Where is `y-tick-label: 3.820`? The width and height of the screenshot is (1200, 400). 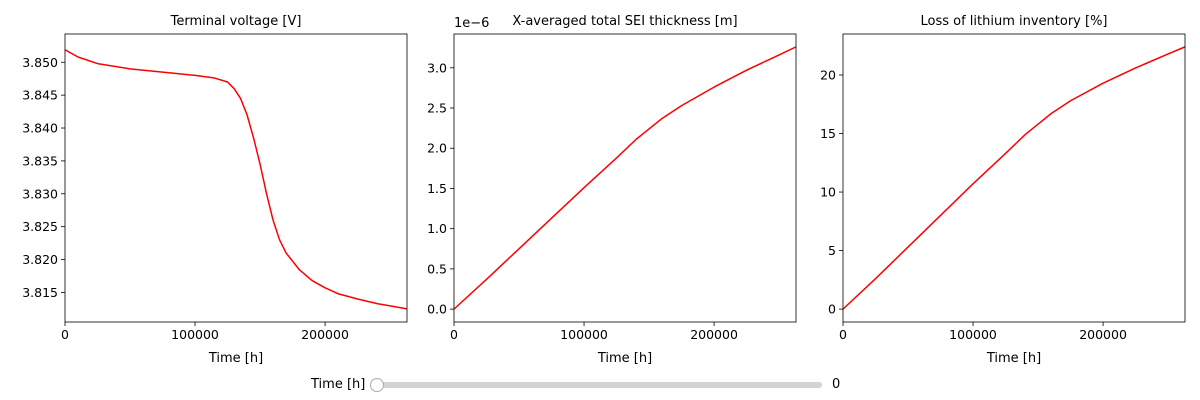 y-tick-label: 3.820 is located at coordinates (40, 259).